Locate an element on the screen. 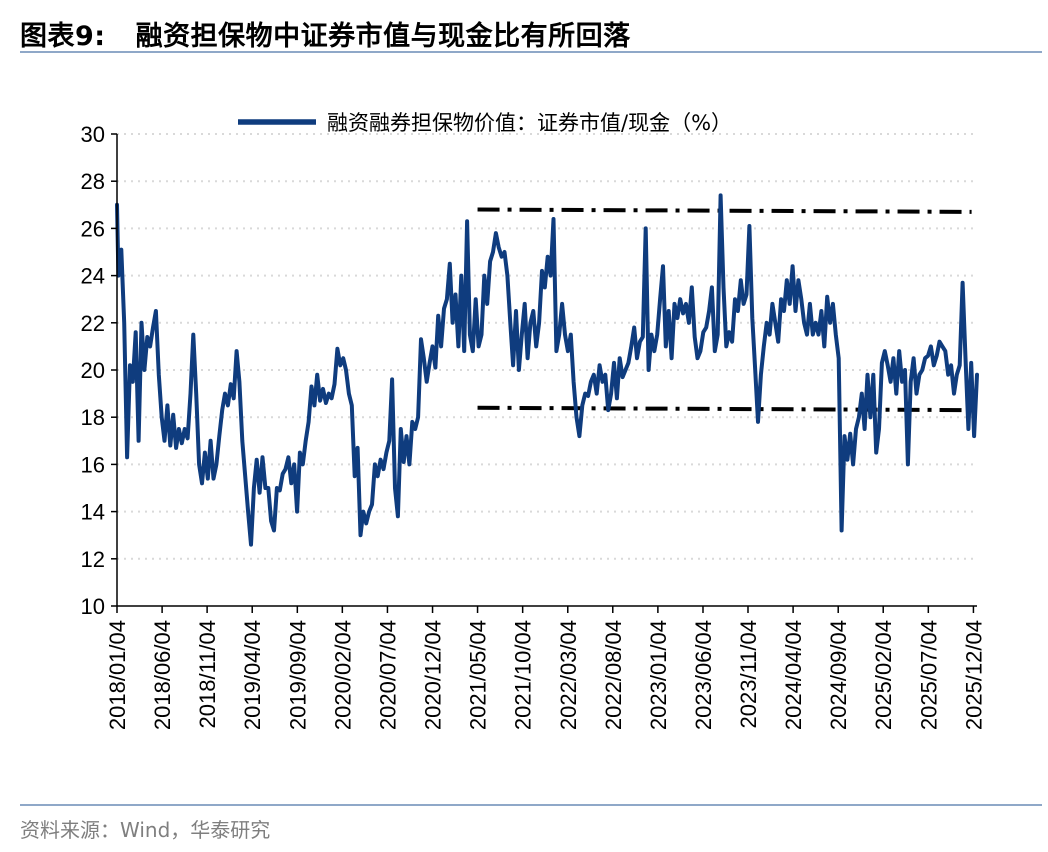 This screenshot has width=1048, height=852. figure-title: 图表9: 融资担保物中证券市值与现金比有所回落 is located at coordinates (325, 33).